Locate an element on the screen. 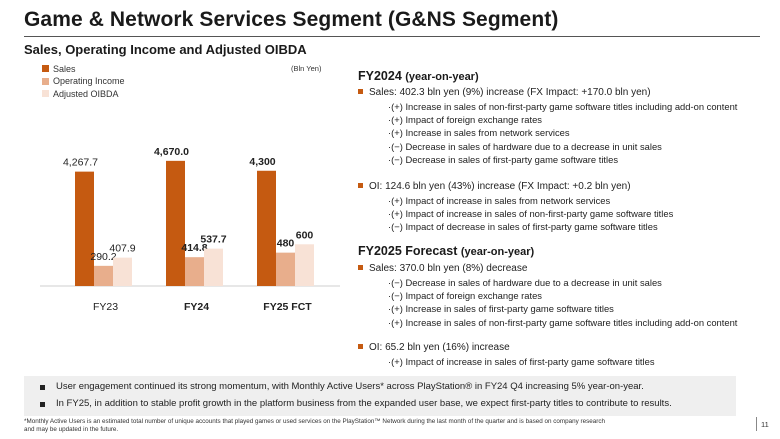 The width and height of the screenshot is (780, 439). legend-swatch-adjusted-oibda is located at coordinates (45, 93).